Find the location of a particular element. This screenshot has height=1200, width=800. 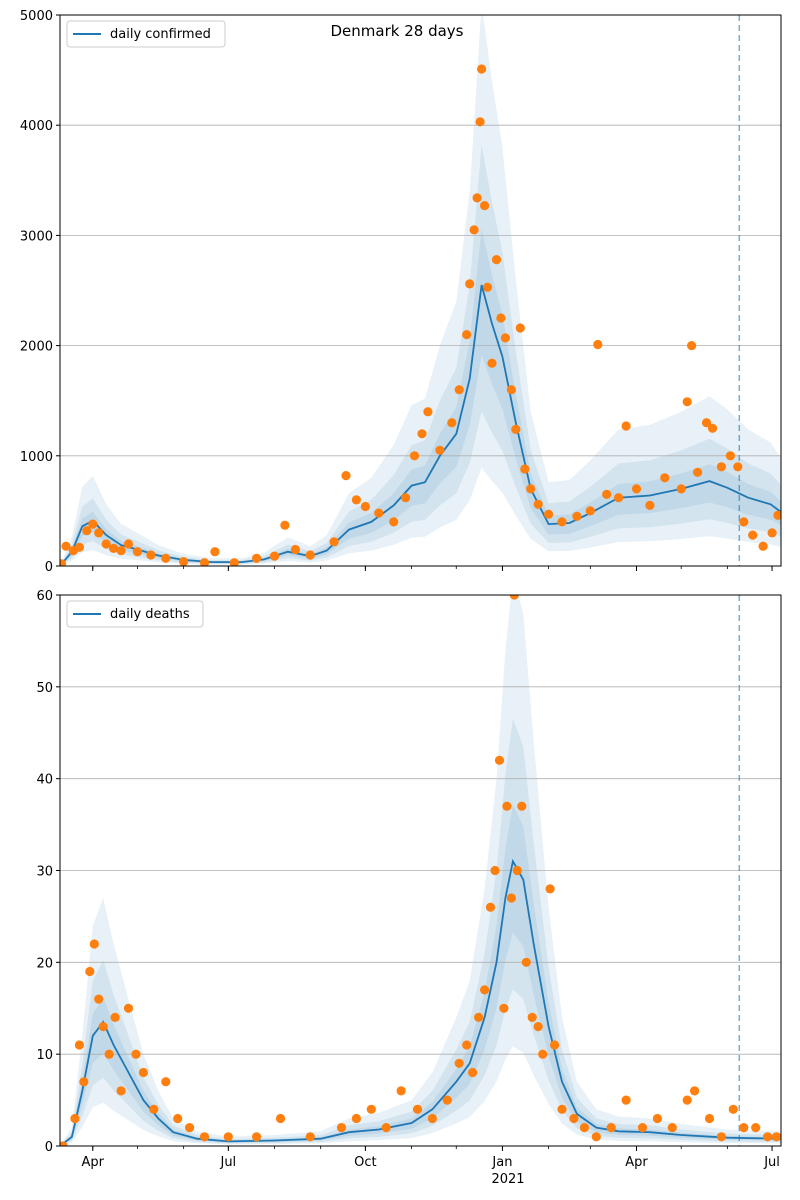

x-tick-label: Jul is located at coordinates (771, 1162).